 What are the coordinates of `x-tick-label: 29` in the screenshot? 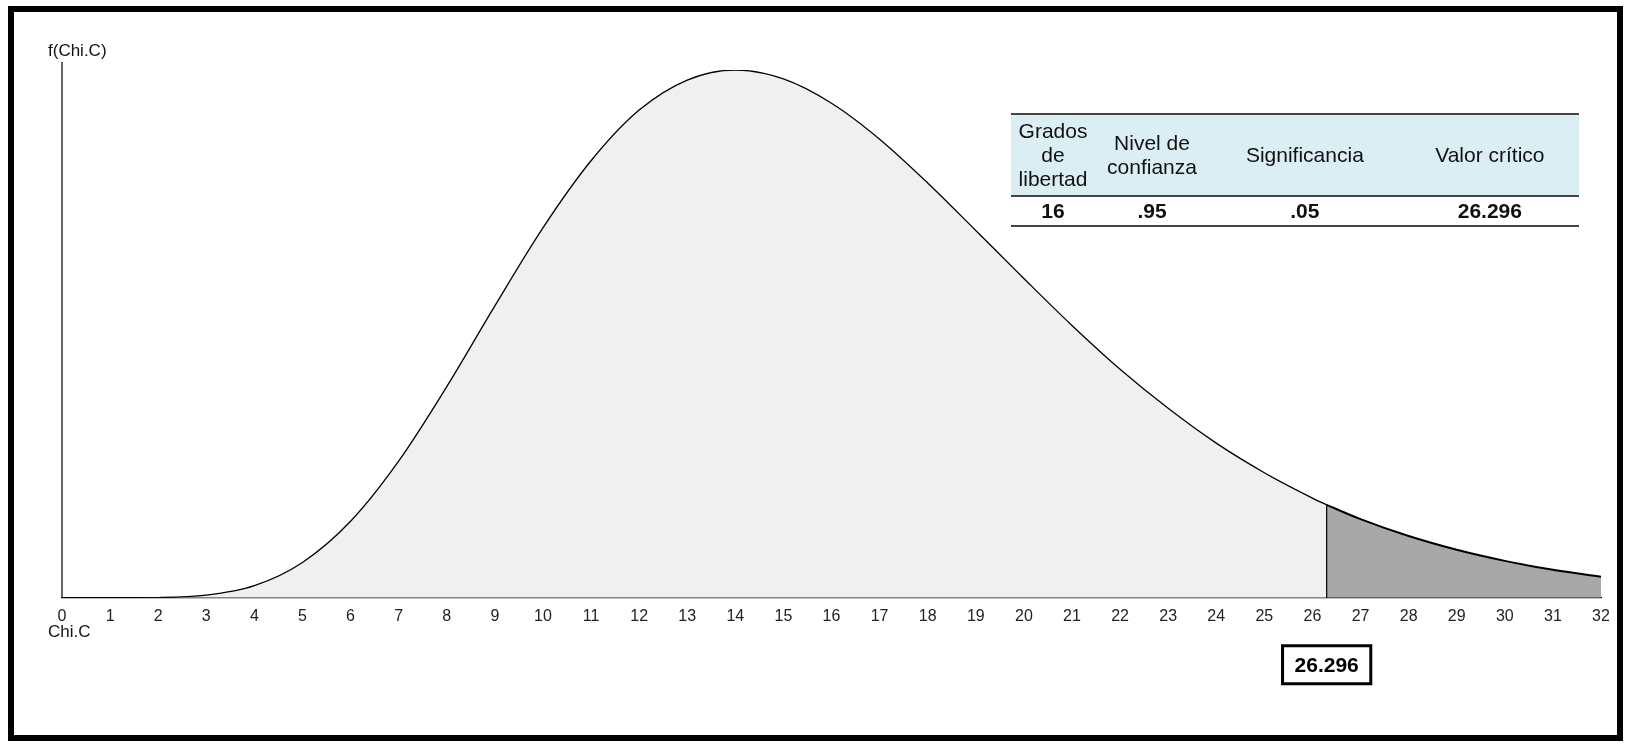 It's located at (1456, 615).